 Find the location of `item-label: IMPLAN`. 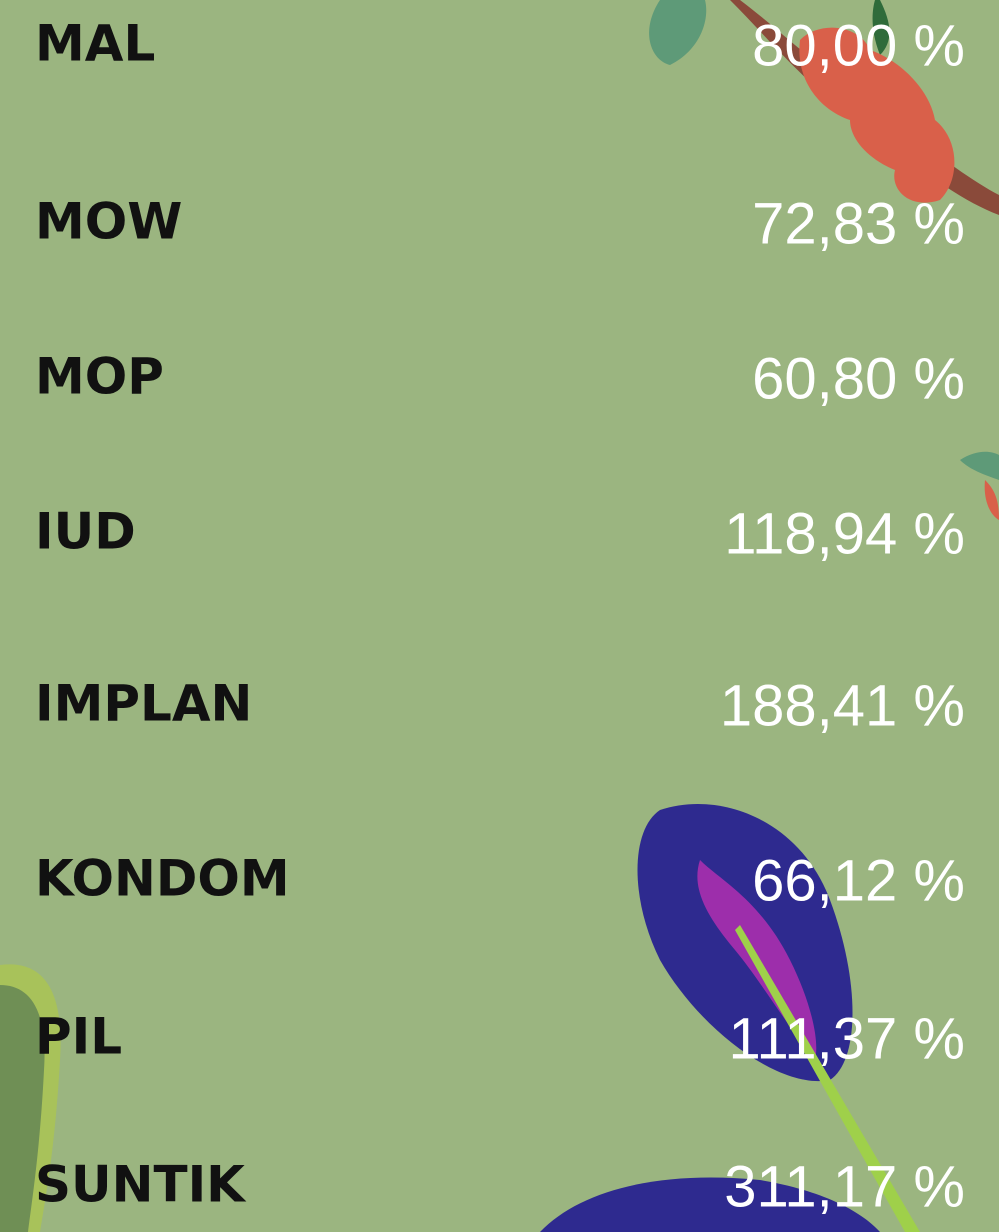

item-label: IMPLAN is located at coordinates (143, 704).